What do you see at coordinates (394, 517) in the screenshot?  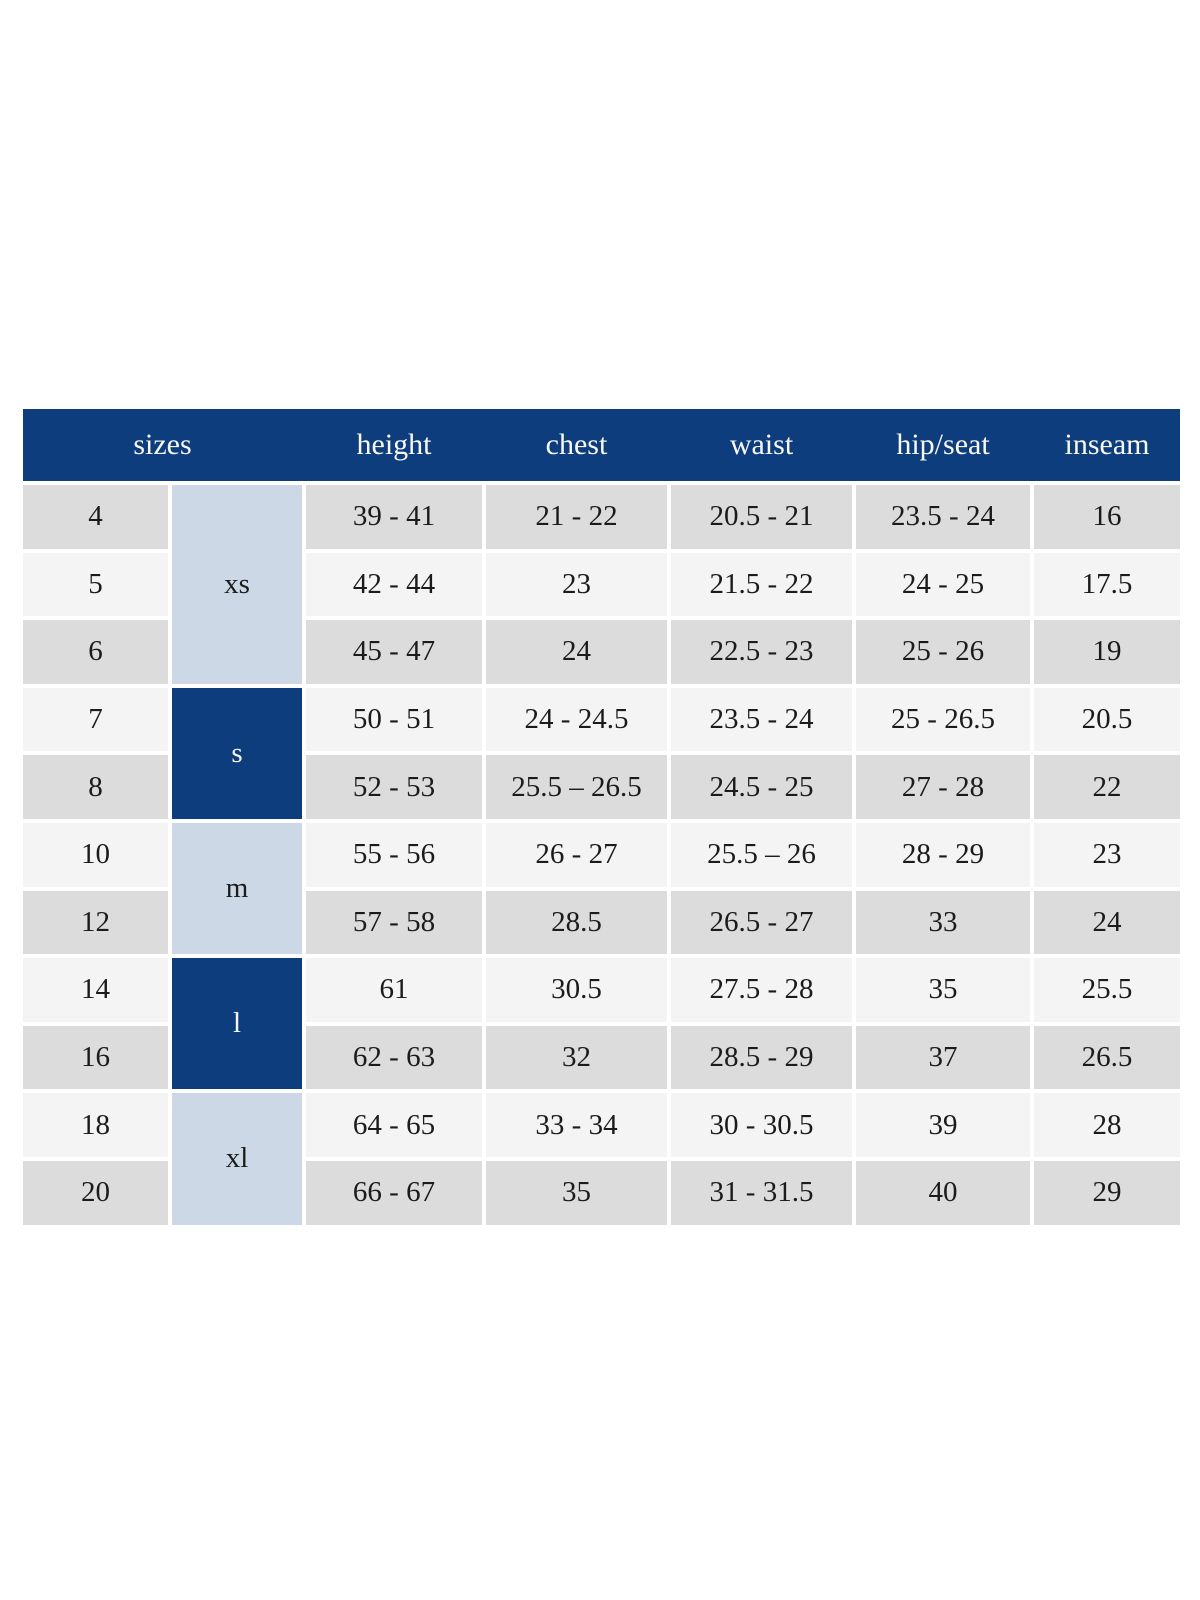 I see `height-cell: 39 - 41` at bounding box center [394, 517].